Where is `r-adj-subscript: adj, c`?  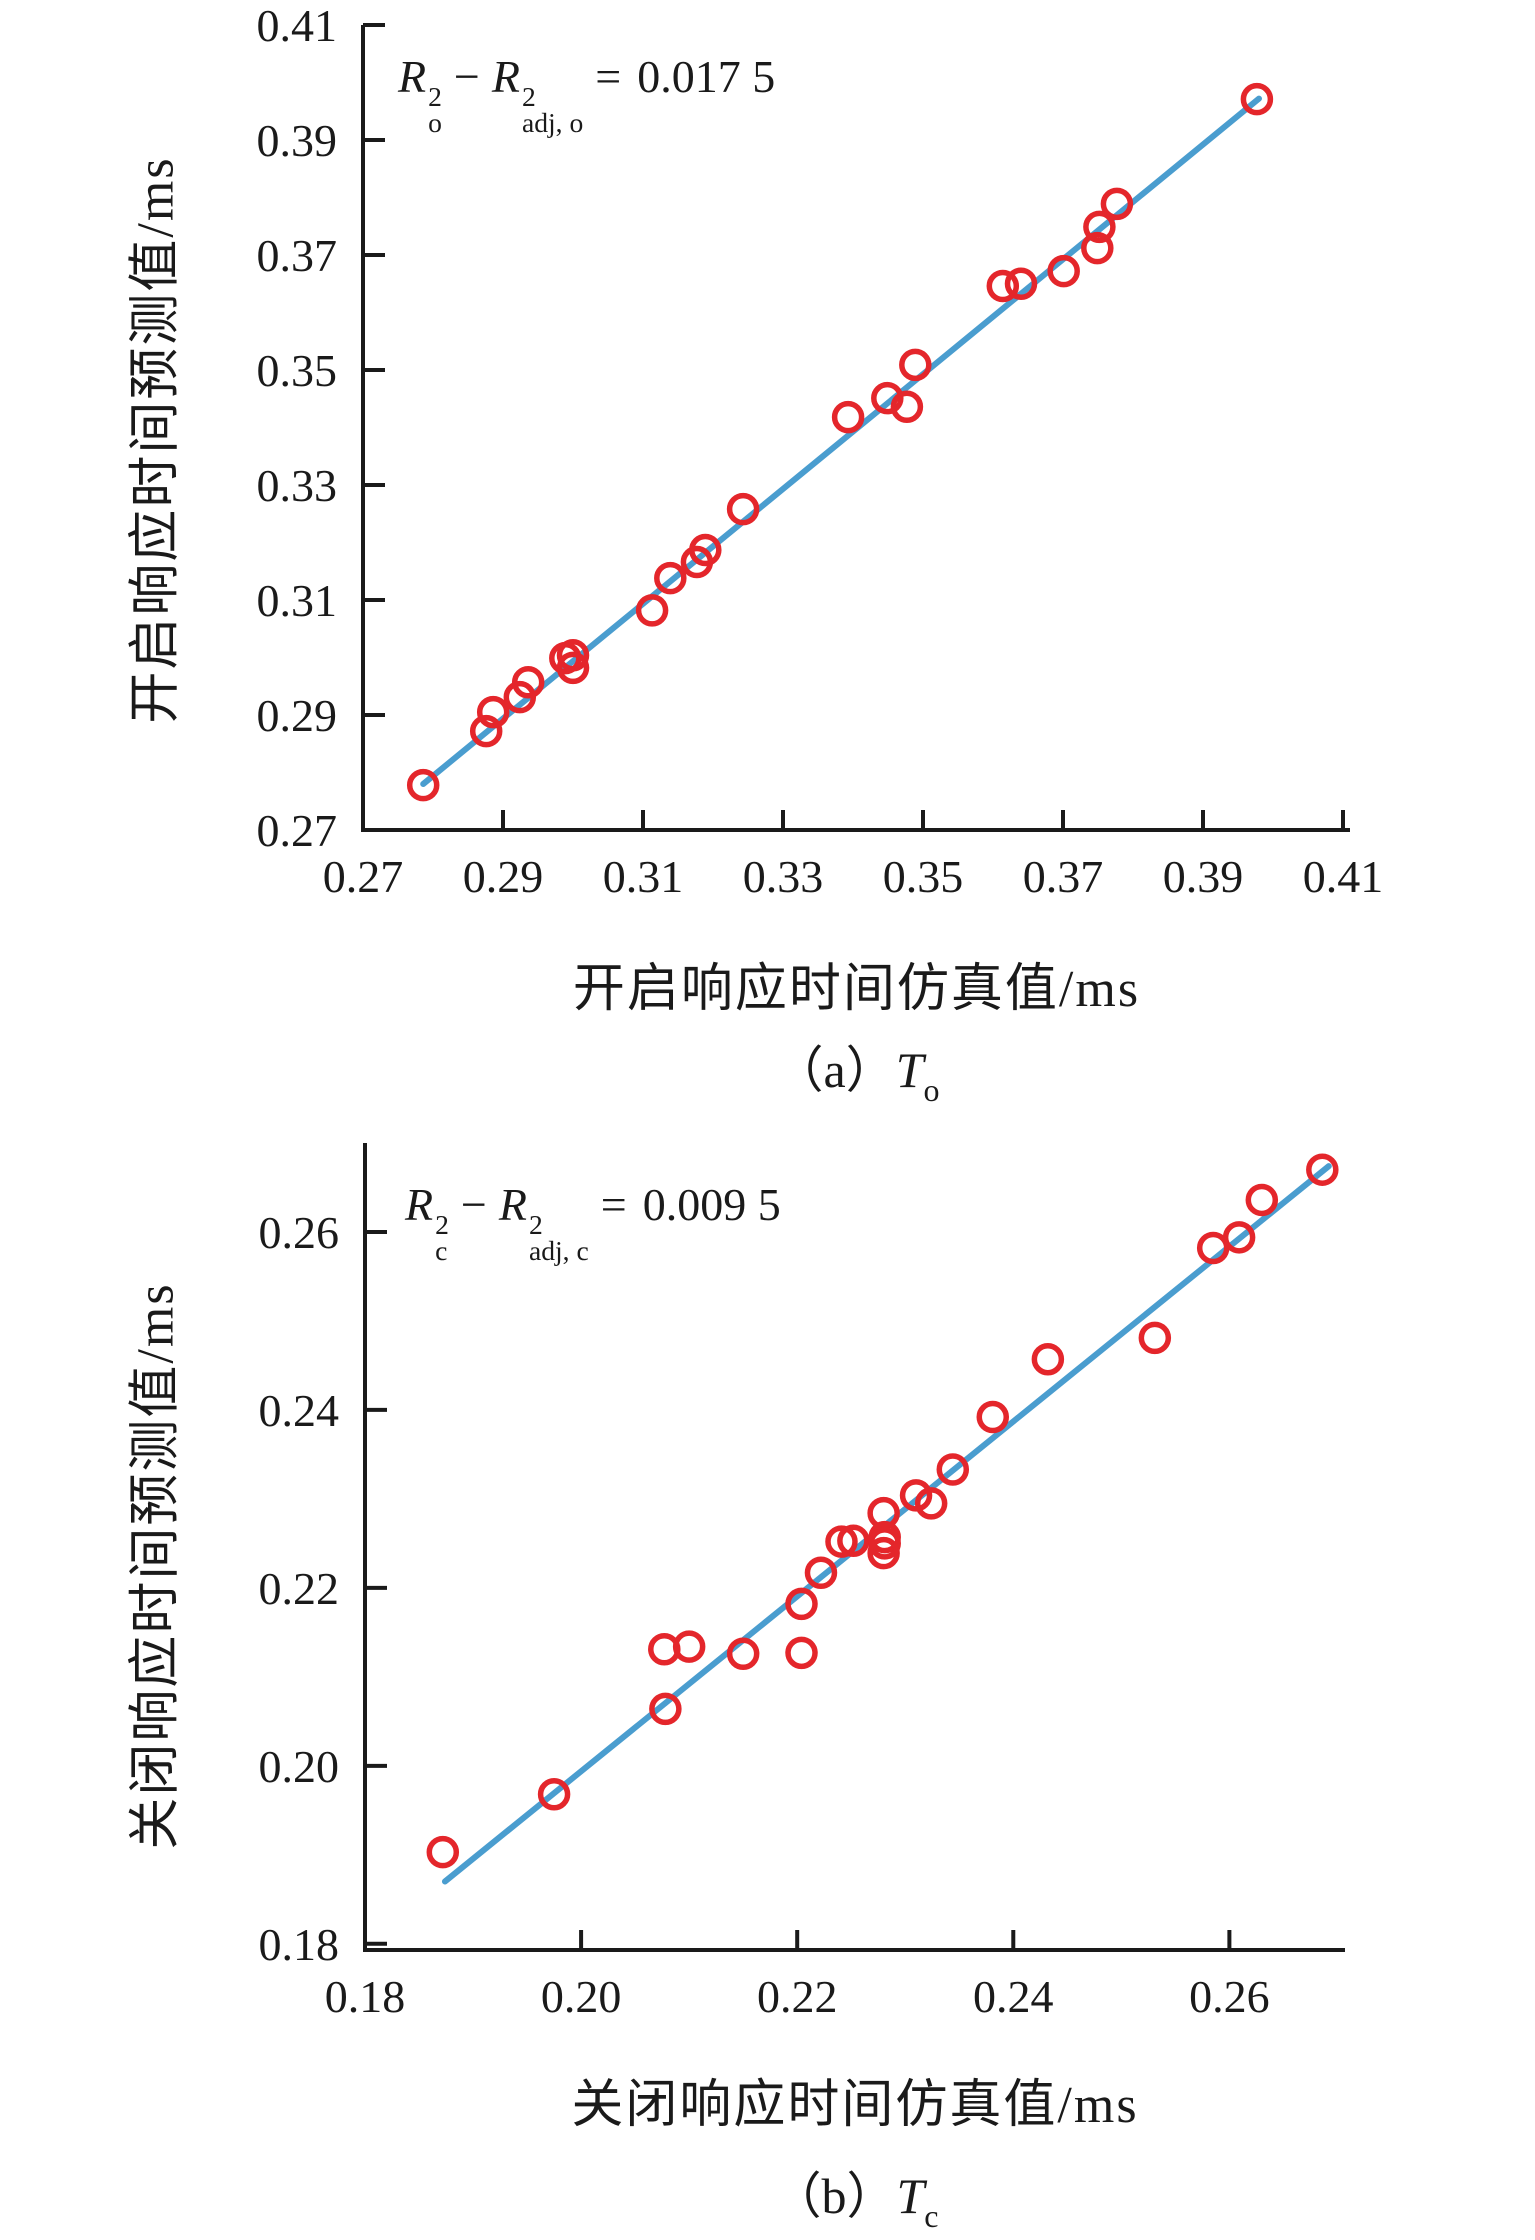
r-adj-subscript: adj, c is located at coordinates (558, 1250).